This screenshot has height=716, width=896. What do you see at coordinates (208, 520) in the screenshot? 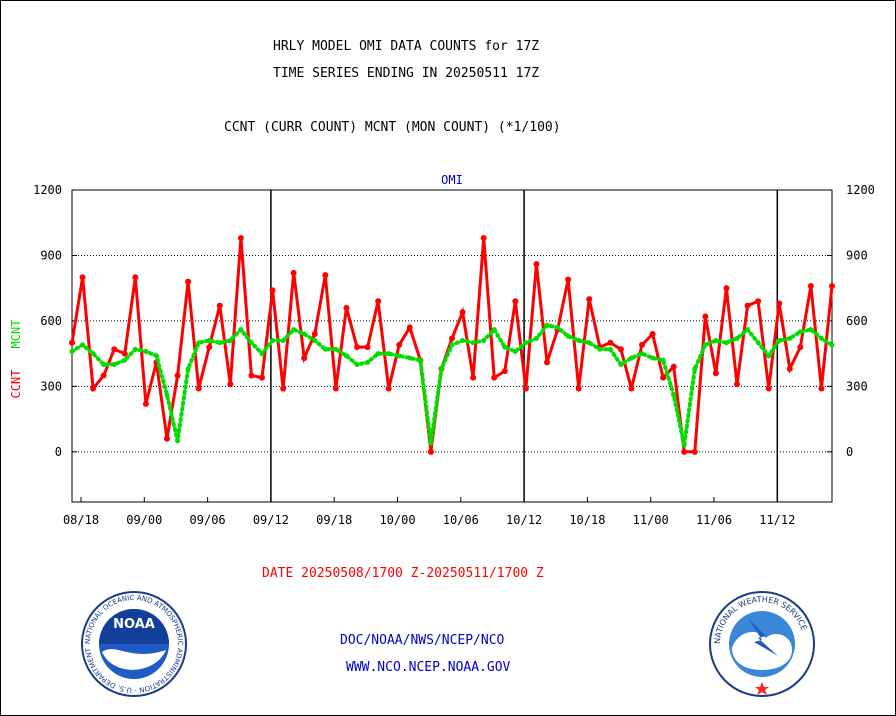
I see `x-tick-label: 09/06` at bounding box center [208, 520].